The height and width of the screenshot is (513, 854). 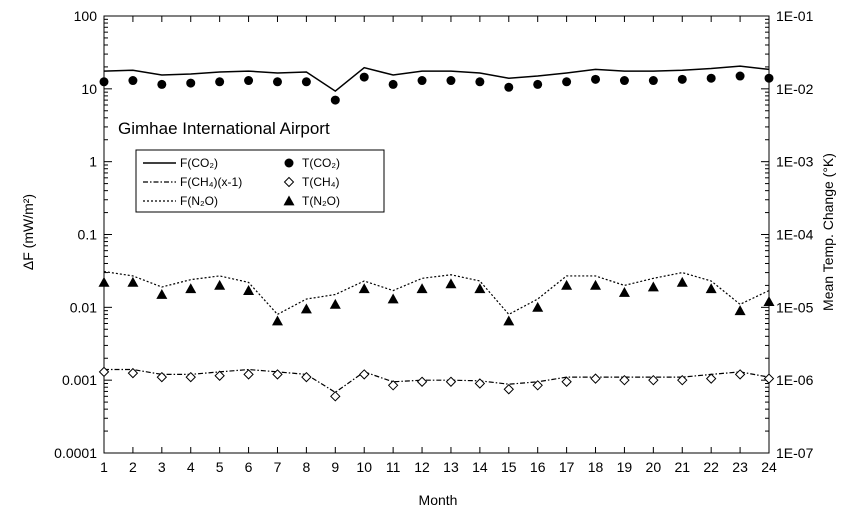 What do you see at coordinates (538, 467) in the screenshot?
I see `x-tick-label: 16` at bounding box center [538, 467].